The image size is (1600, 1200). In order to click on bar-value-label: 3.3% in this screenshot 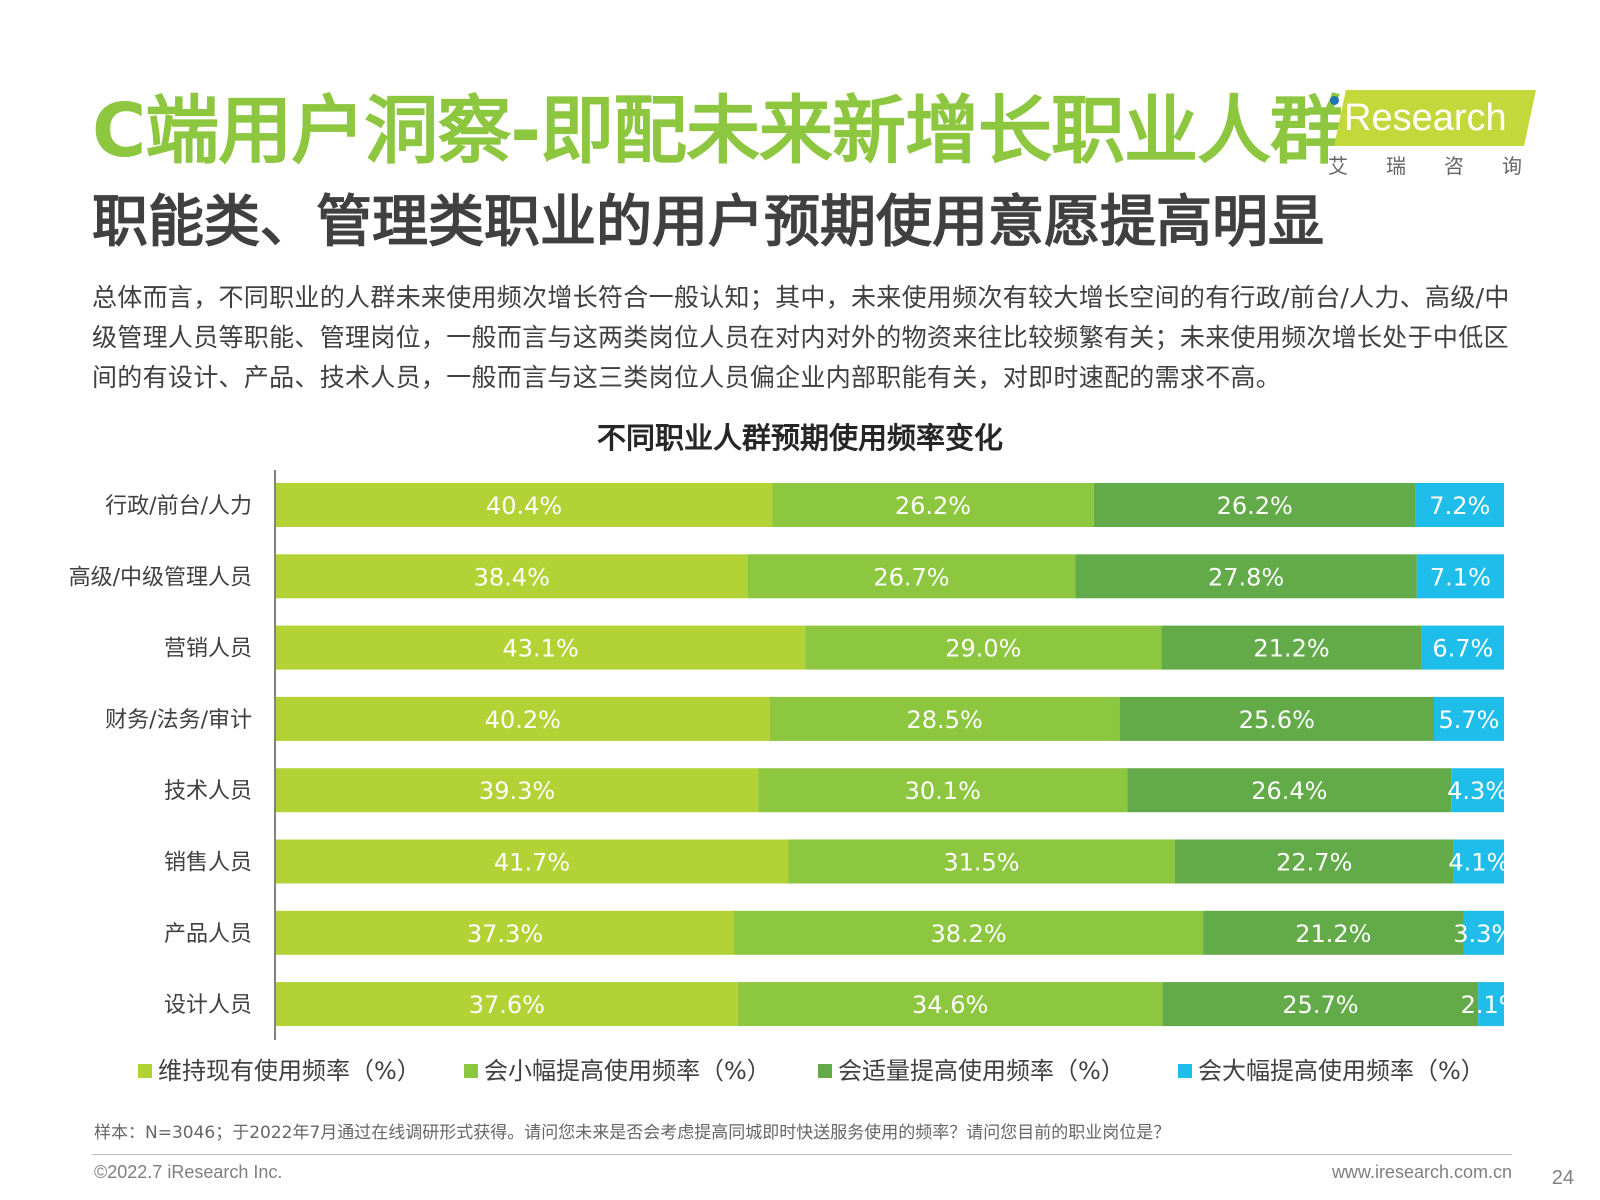, I will do `click(1483, 934)`.